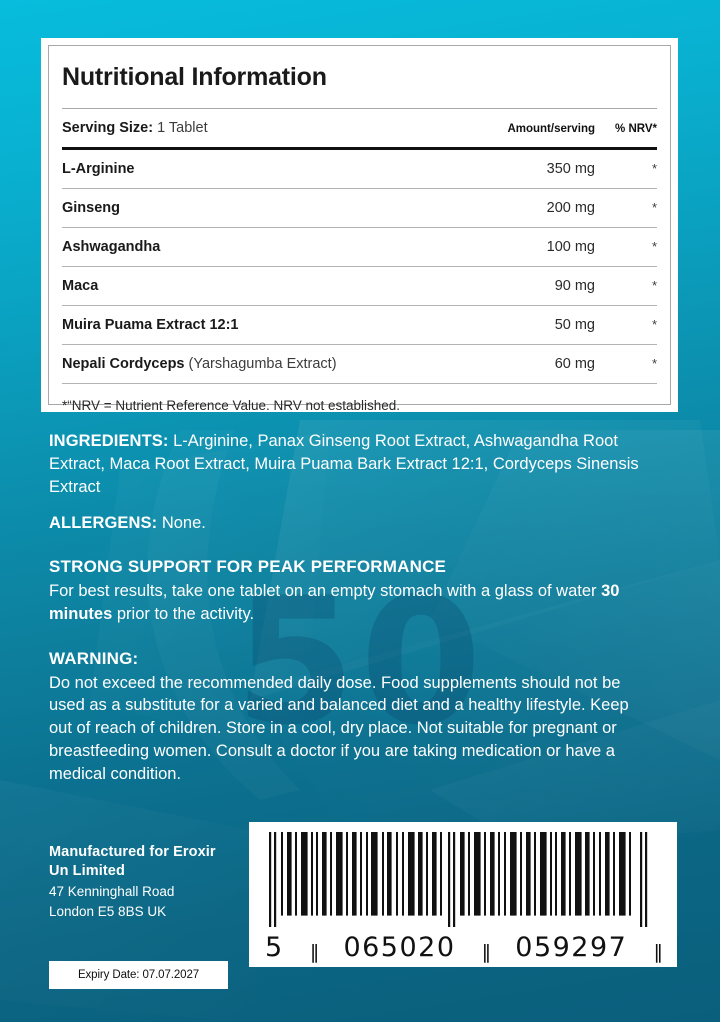 This screenshot has height=1022, width=720. I want to click on allergens-text-wrapper: ALLERGENS: None., so click(363, 523).